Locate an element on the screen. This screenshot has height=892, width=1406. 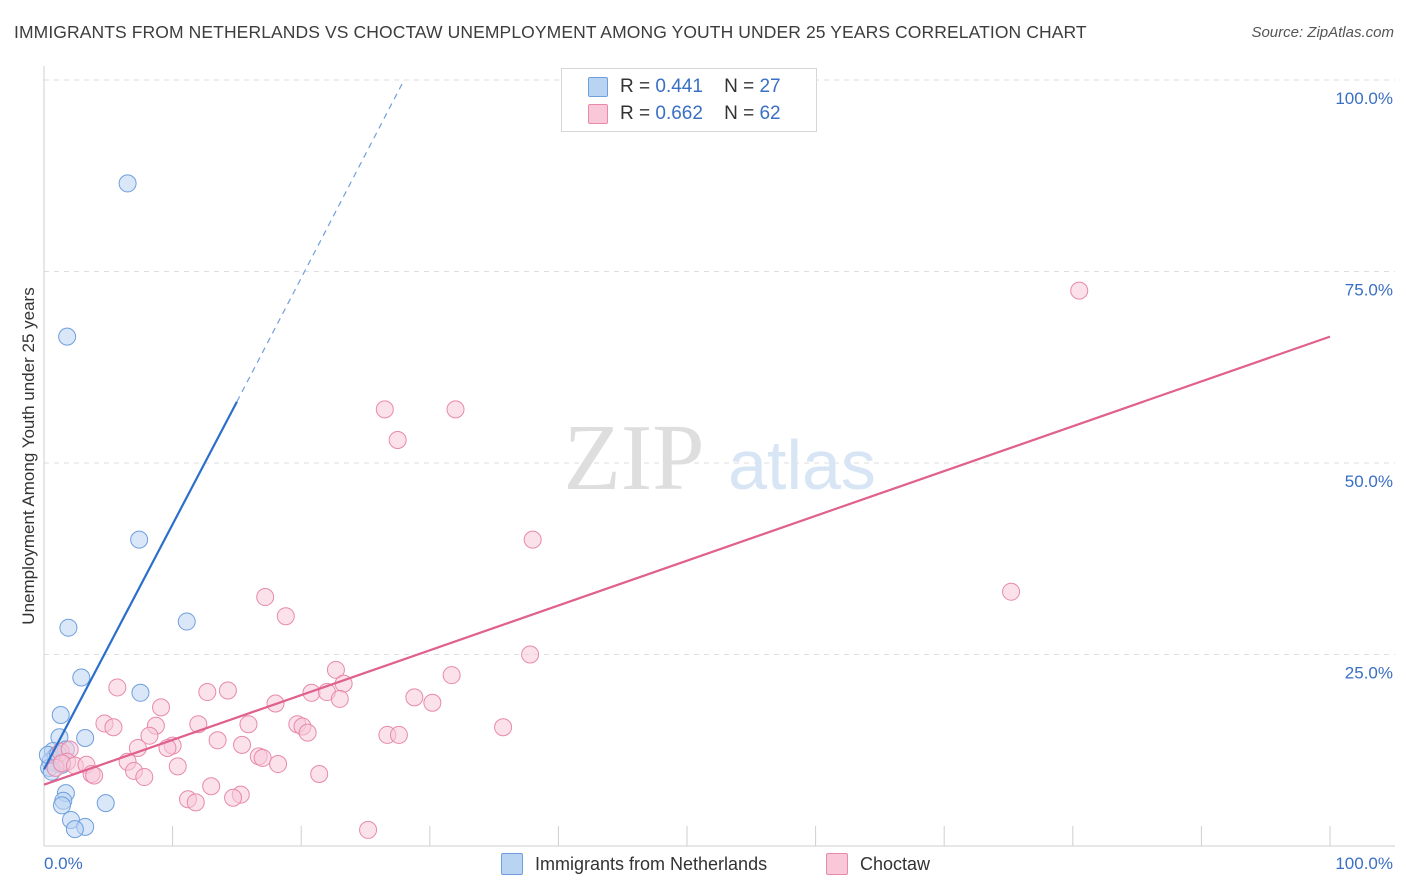
legend-r-value: 0.662 is located at coordinates (679, 113).